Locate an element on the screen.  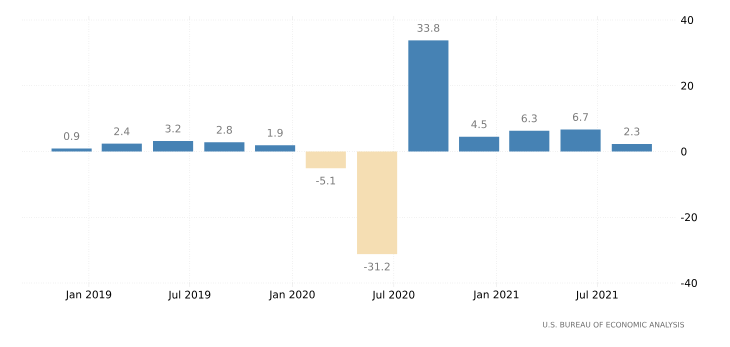
data-label: 2.4 is located at coordinates (122, 131).